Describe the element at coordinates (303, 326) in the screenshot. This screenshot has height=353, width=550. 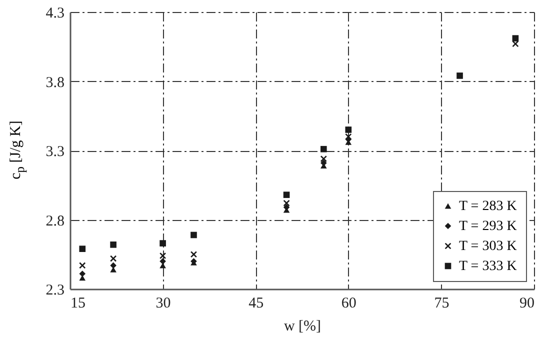
I see `x-axis-title: w [%]` at that location.